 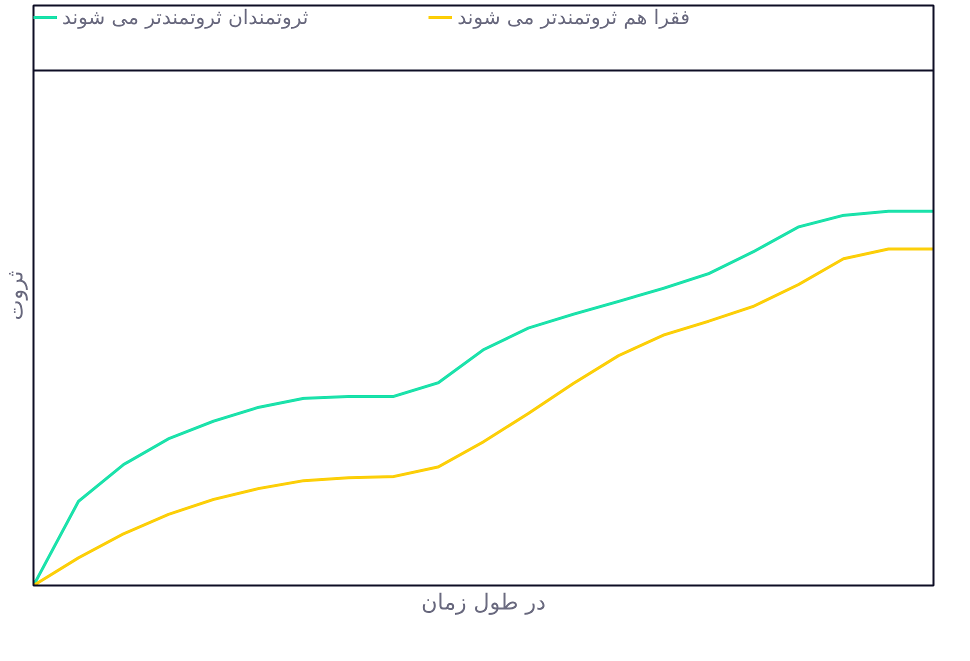 What do you see at coordinates (573, 17) in the screenshot?
I see `legend-label: فقرا هم ثروتمندتر می شوند` at bounding box center [573, 17].